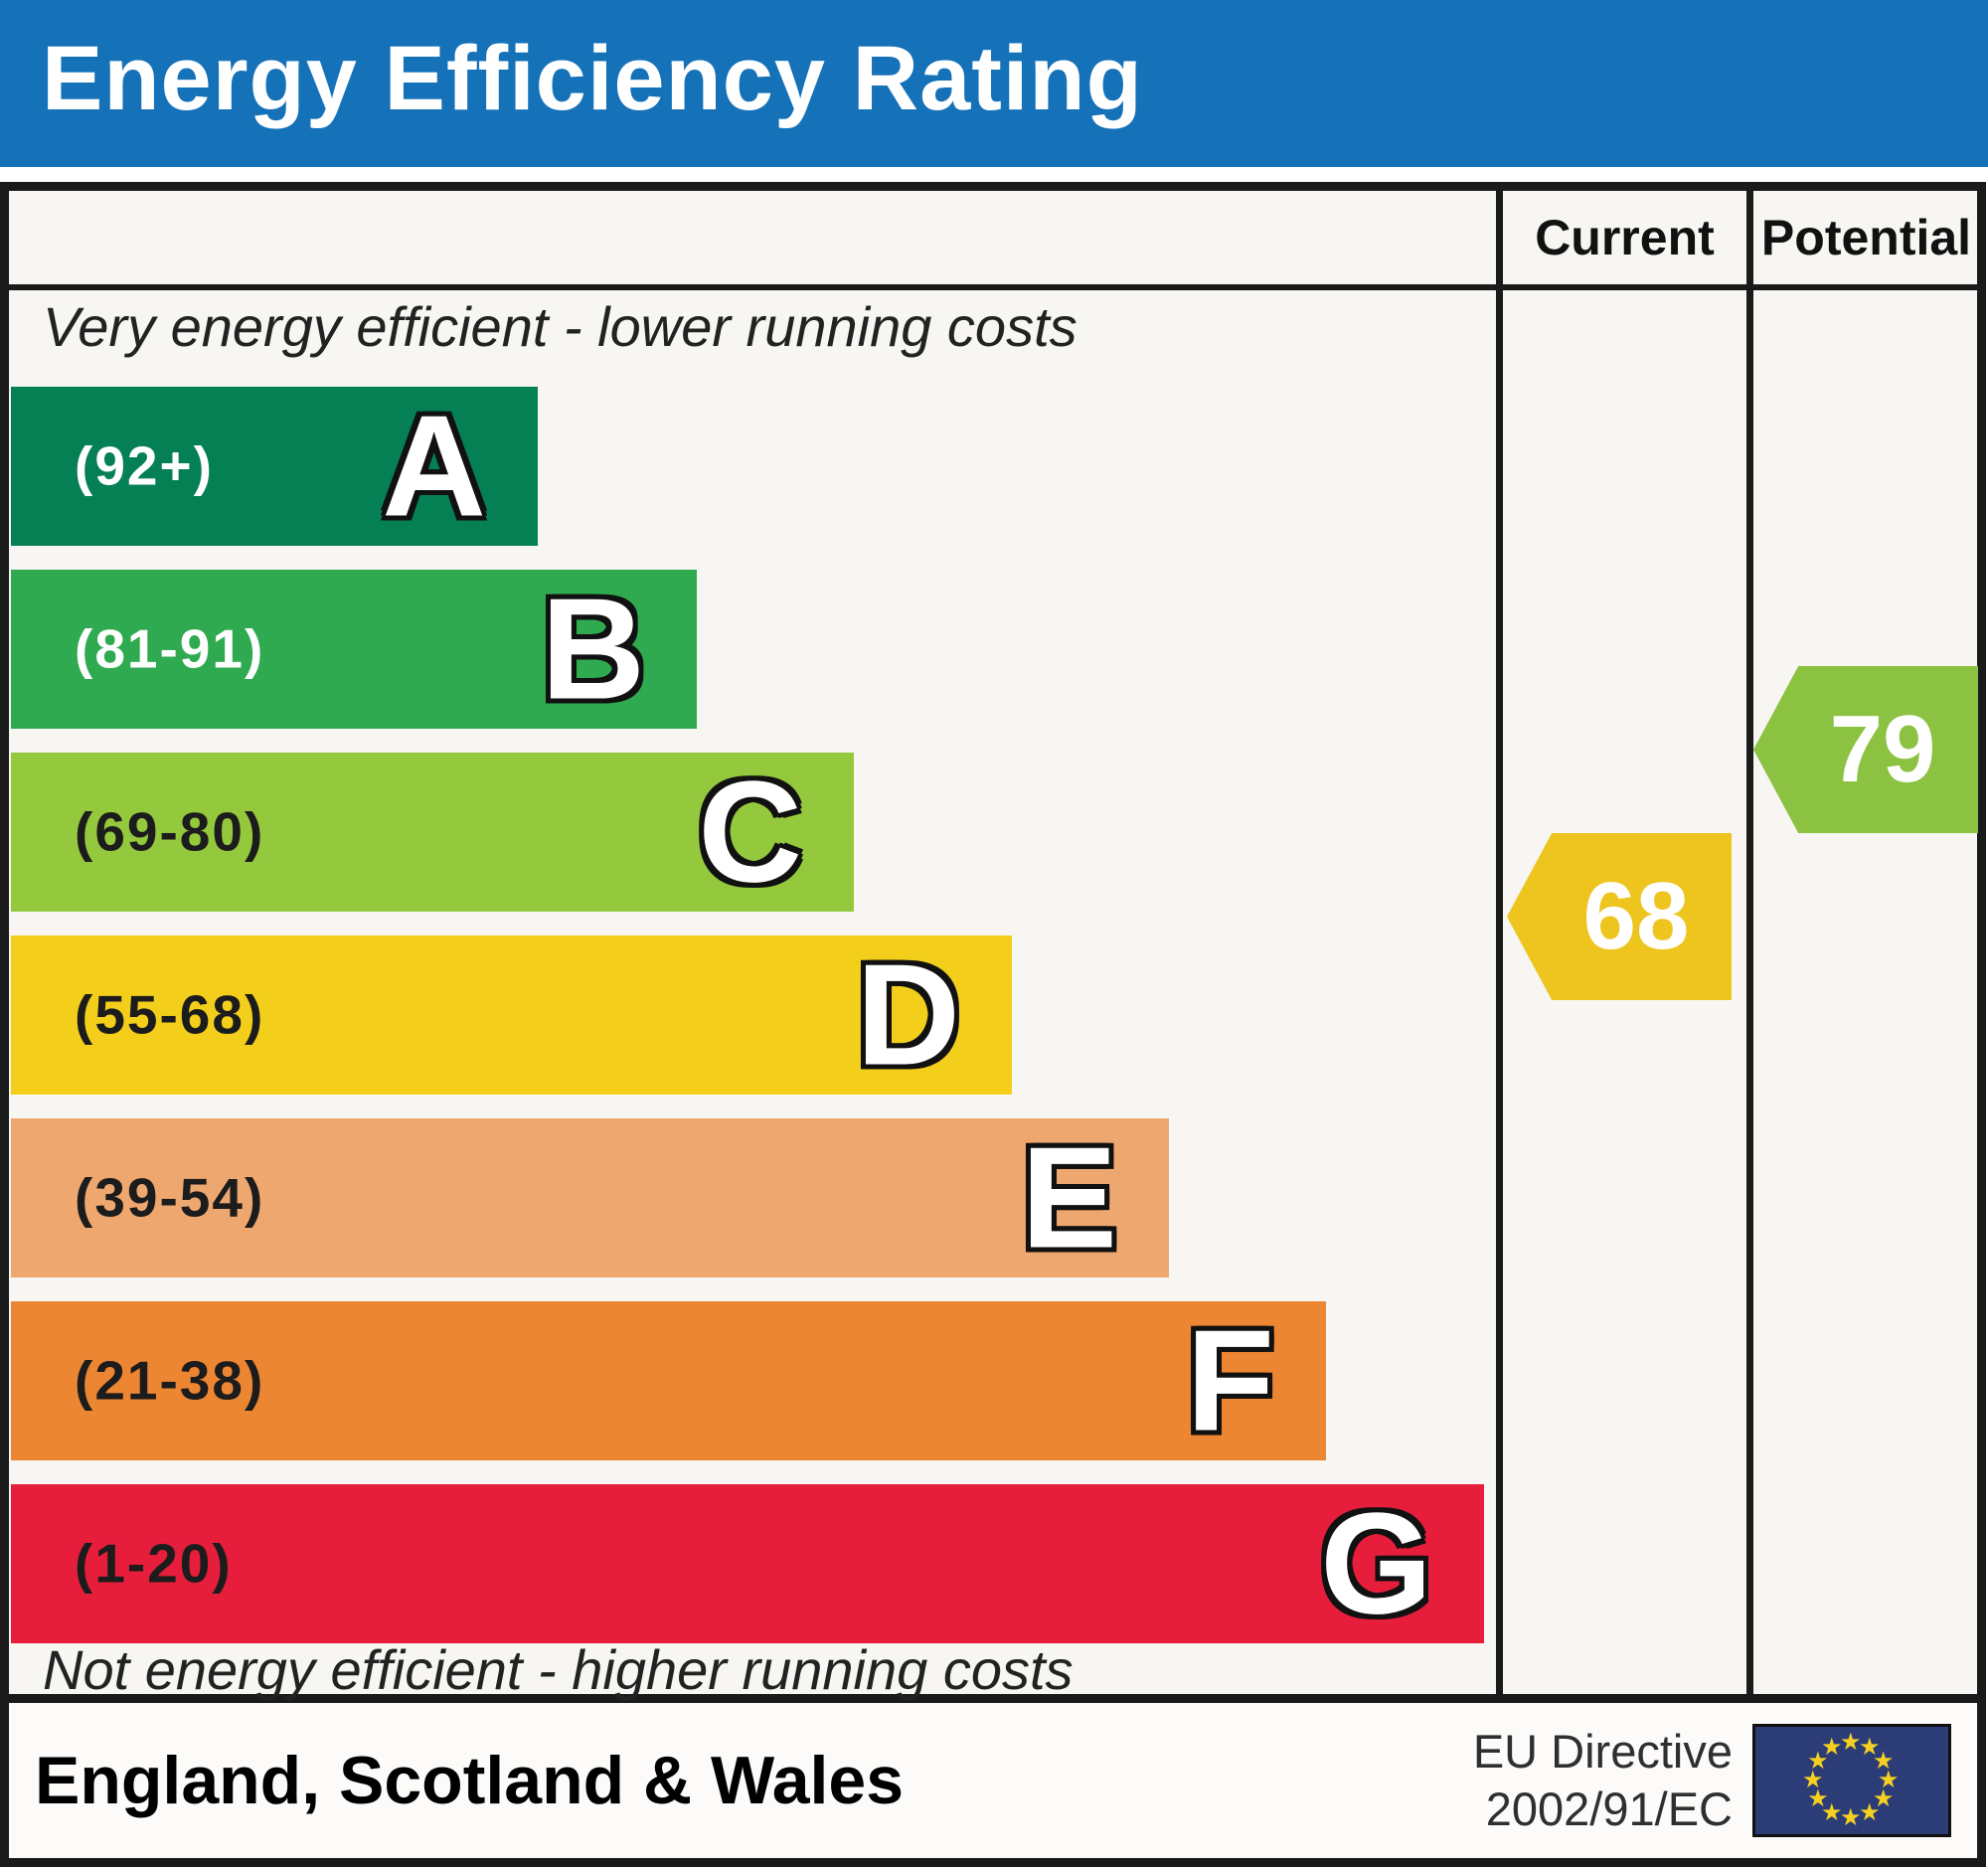  I want to click on current-rating-badge: 68, so click(1619, 916).